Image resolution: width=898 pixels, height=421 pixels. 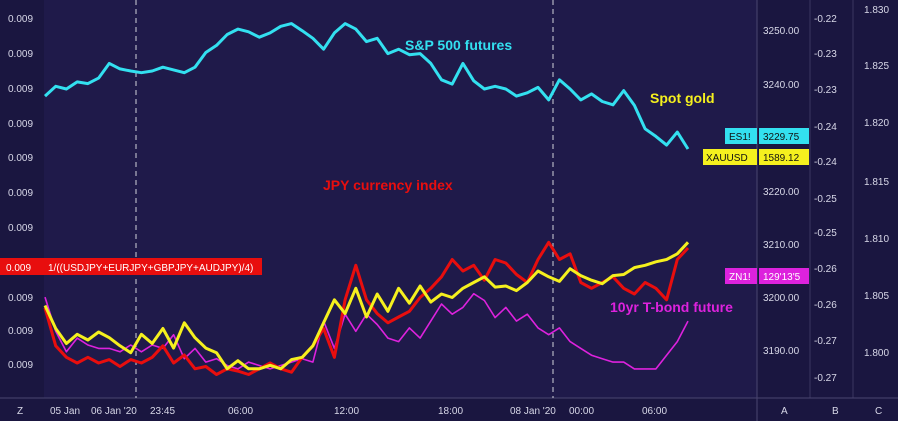 What do you see at coordinates (835, 411) in the screenshot?
I see `scale-button-b: B` at bounding box center [835, 411].